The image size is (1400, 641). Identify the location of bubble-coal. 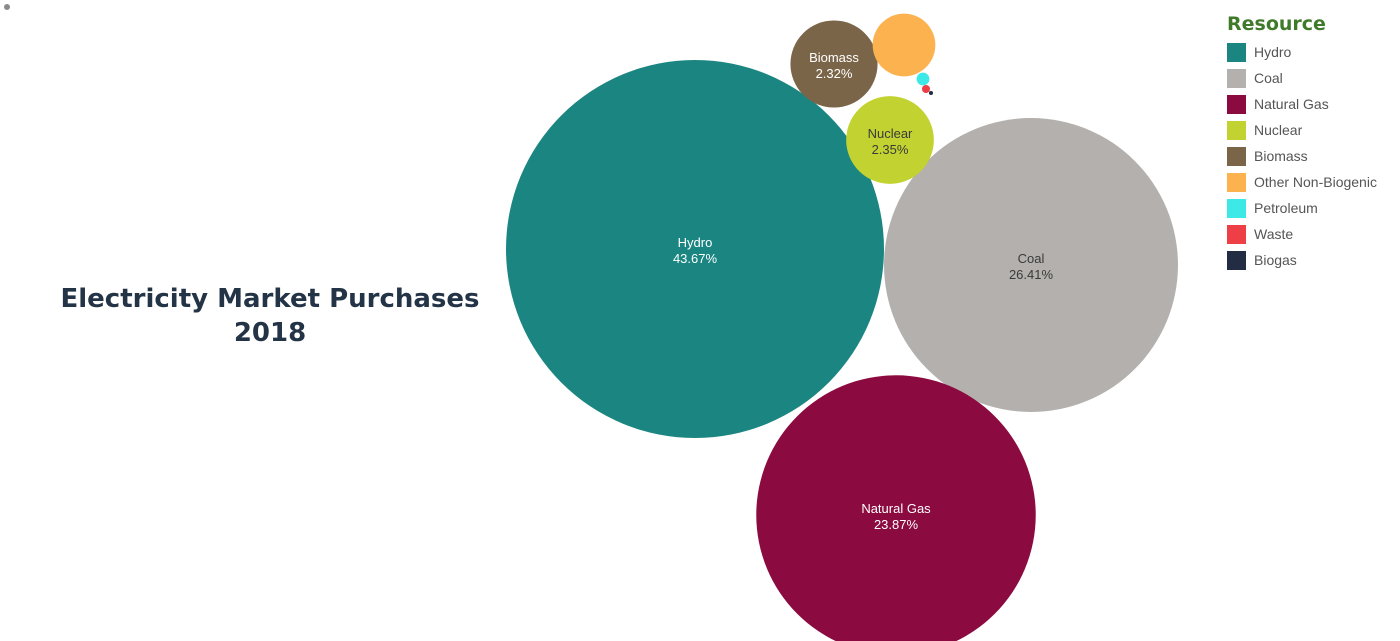
(1031, 265).